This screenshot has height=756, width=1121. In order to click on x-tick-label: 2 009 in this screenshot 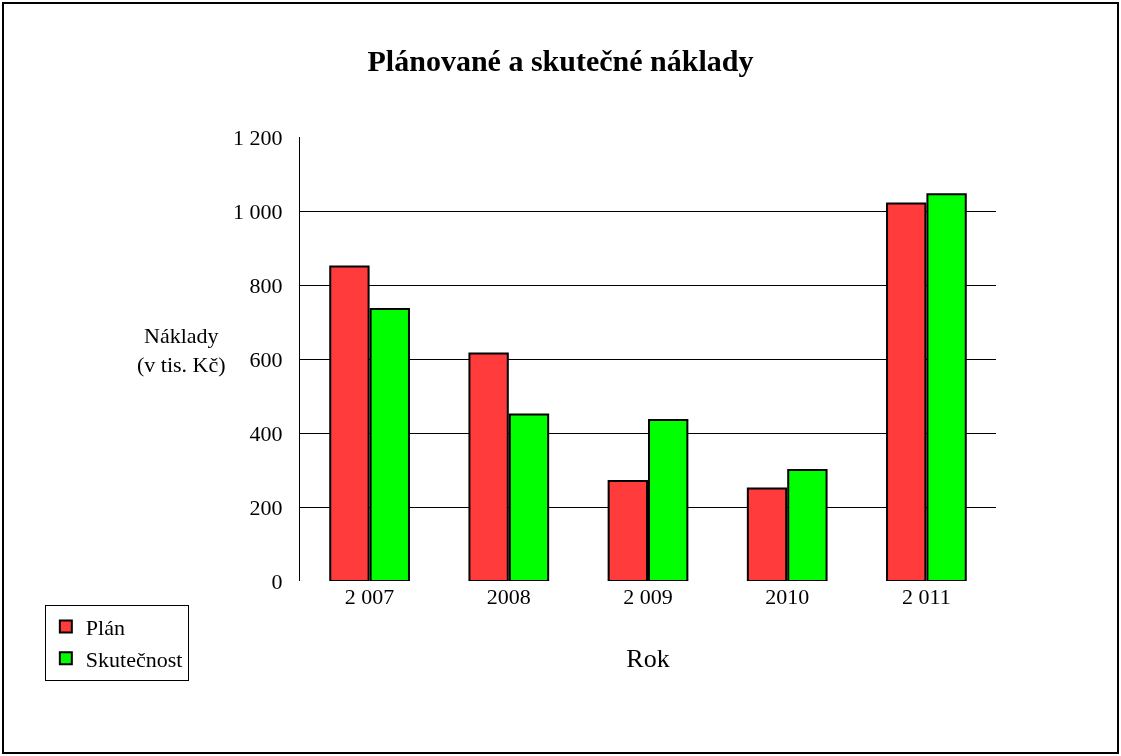, I will do `click(648, 596)`.